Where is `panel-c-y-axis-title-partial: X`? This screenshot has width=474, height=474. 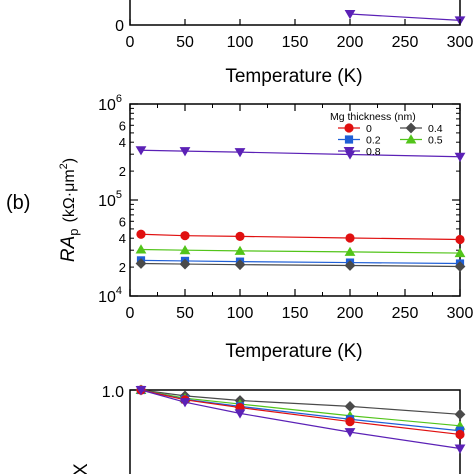
panel-c-y-axis-title-partial: X is located at coordinates (81, 468).